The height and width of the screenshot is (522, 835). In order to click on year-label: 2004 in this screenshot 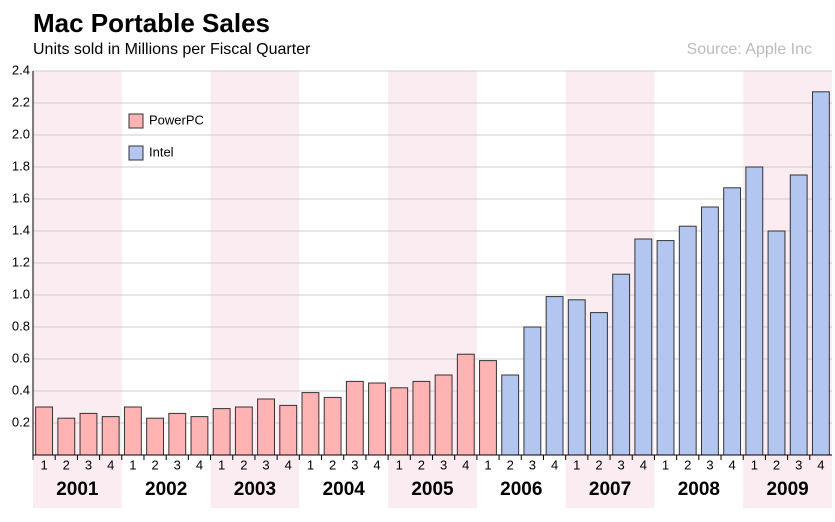, I will do `click(344, 489)`.